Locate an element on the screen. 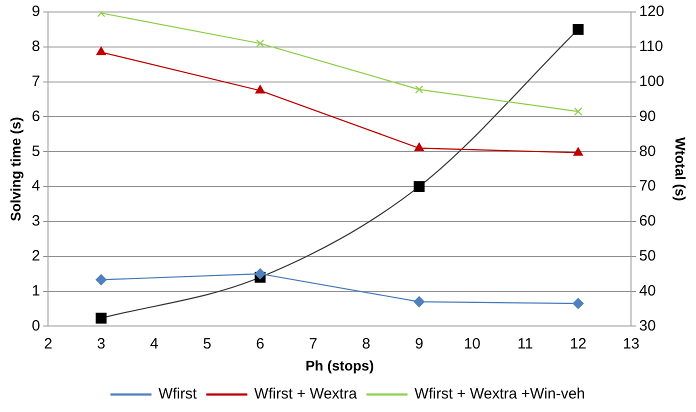 Image resolution: width=696 pixels, height=412 pixels. y-tick-label: 1 is located at coordinates (36, 291).